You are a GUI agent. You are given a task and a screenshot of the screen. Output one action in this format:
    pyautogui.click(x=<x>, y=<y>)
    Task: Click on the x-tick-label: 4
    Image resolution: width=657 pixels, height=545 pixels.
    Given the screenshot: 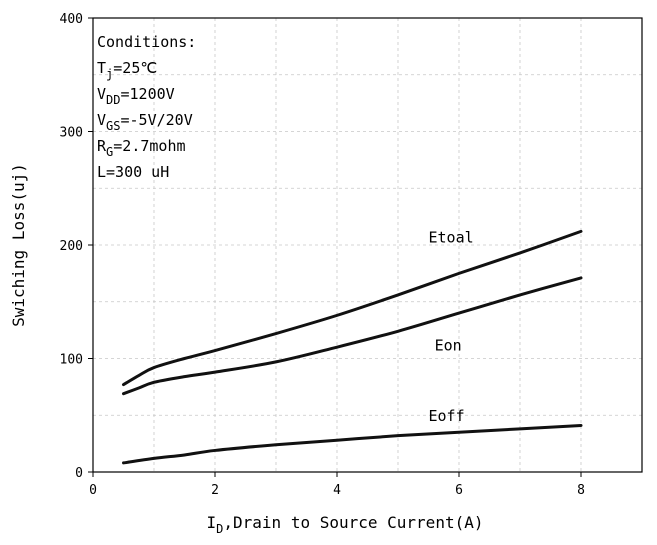 What is the action you would take?
    pyautogui.click(x=337, y=490)
    